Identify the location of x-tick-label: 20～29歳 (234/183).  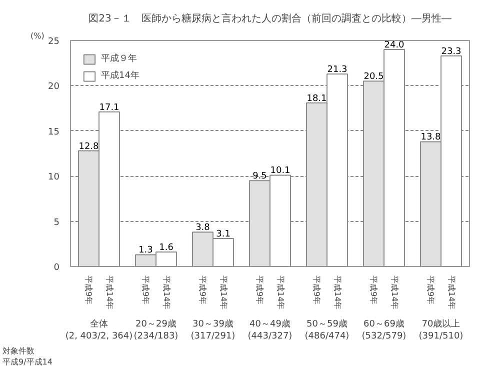
(156, 330).